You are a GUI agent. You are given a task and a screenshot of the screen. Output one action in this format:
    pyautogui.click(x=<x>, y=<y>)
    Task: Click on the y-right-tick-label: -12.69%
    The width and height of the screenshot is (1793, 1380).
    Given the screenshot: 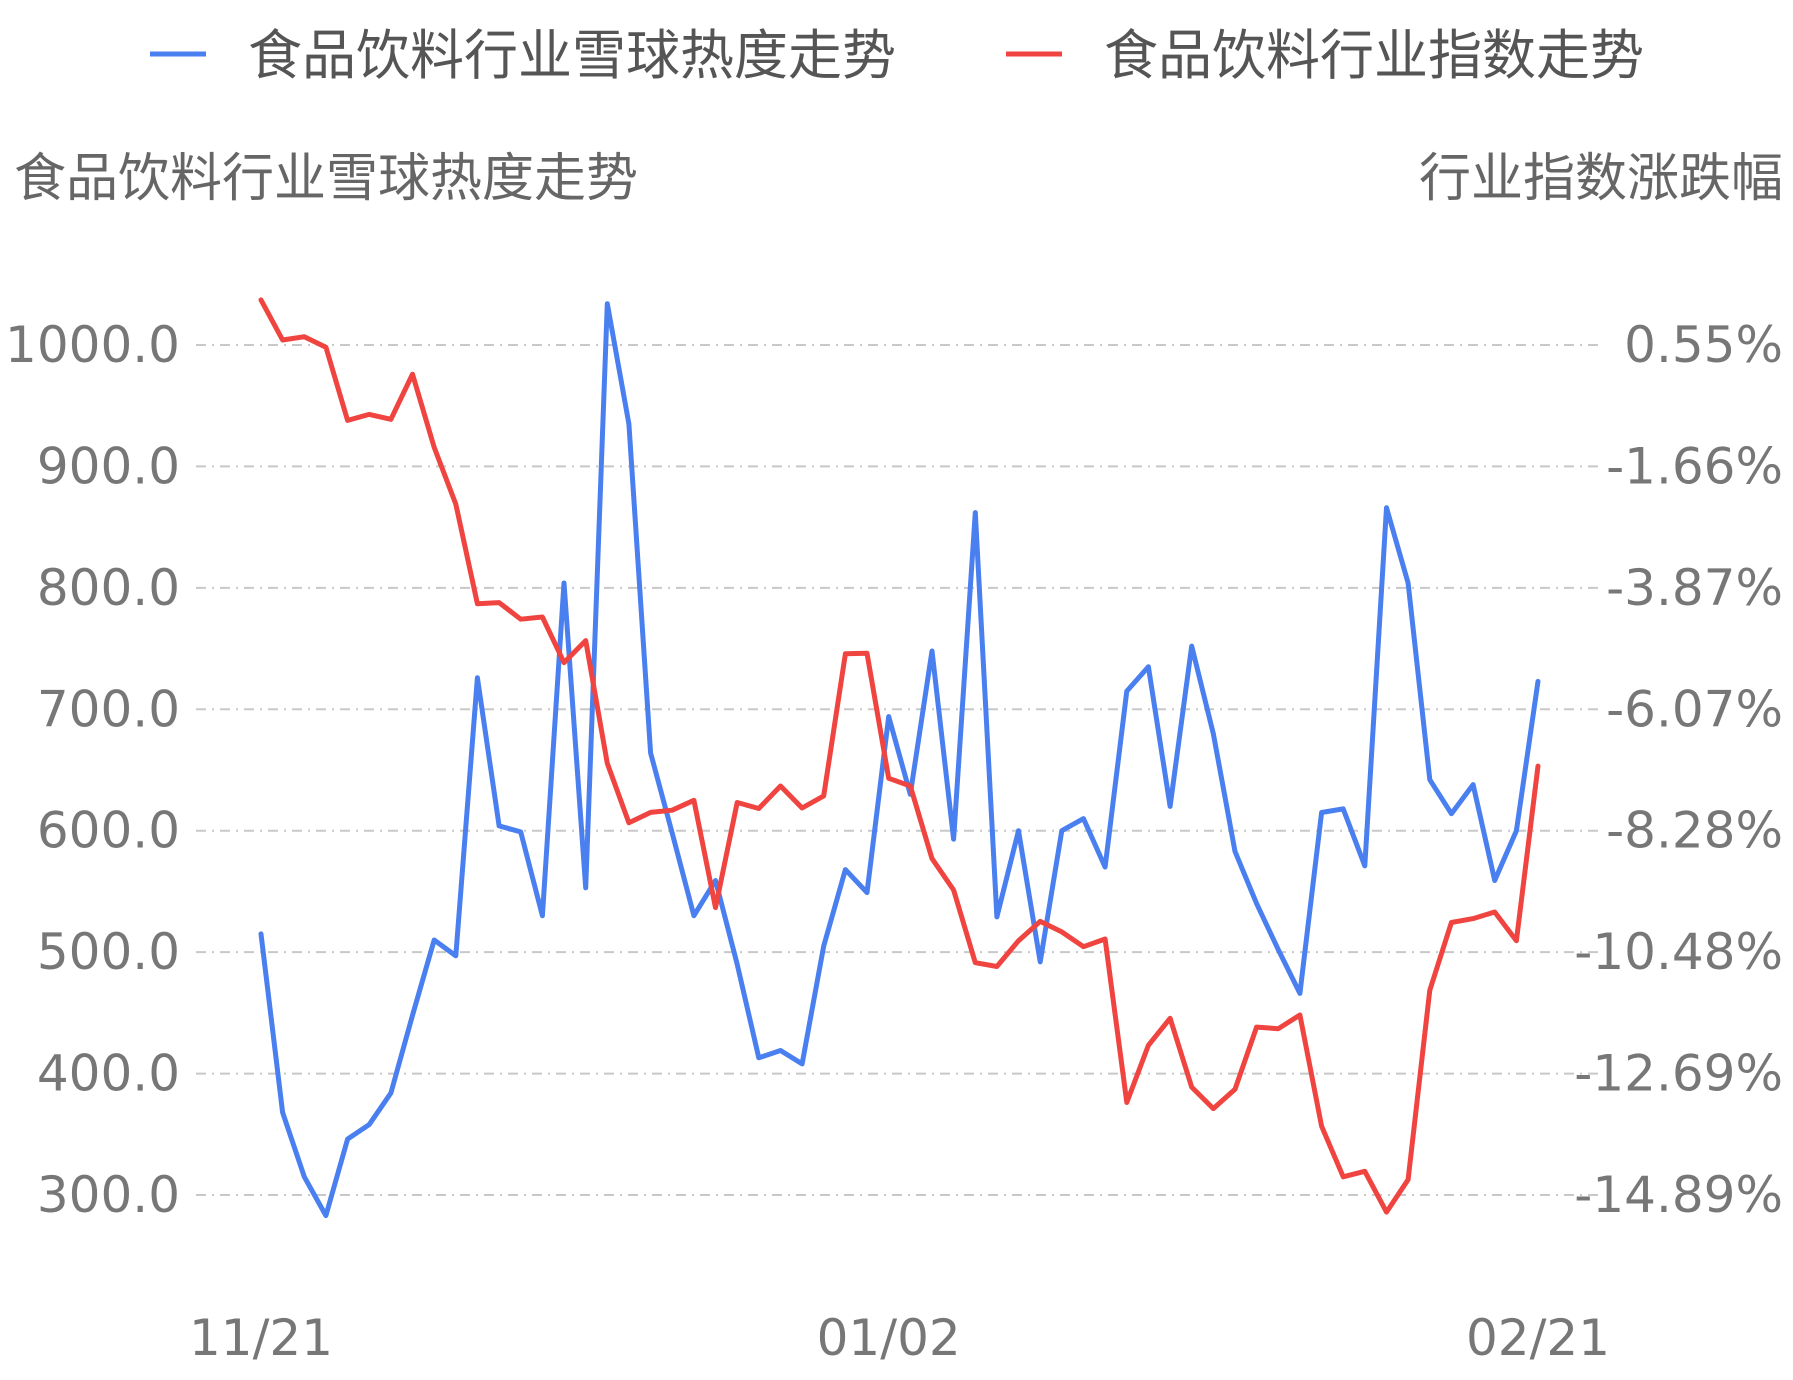 What is the action you would take?
    pyautogui.click(x=1678, y=1074)
    